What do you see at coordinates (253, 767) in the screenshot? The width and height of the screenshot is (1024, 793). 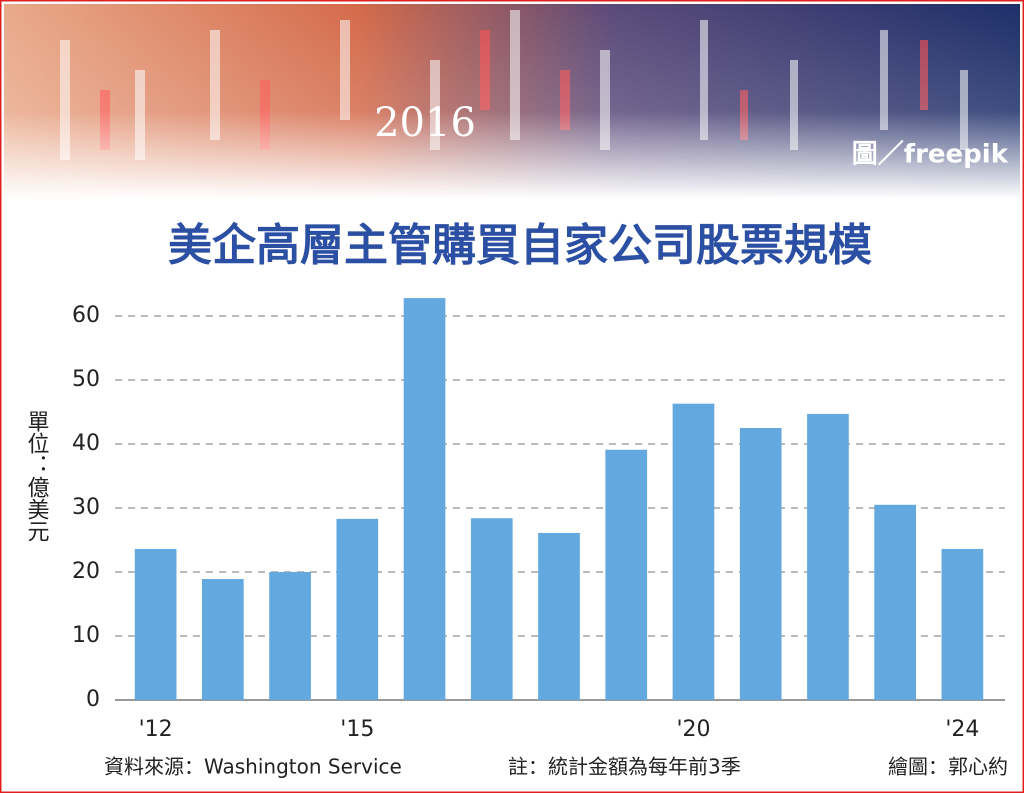 I see `source: 資料來源：Washington Service` at bounding box center [253, 767].